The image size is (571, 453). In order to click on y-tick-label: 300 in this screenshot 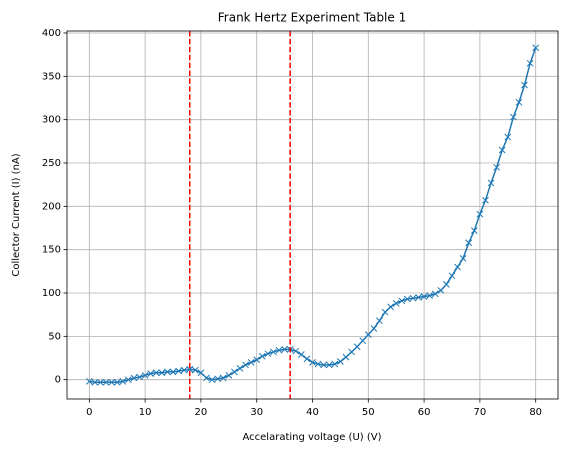, I will do `click(51, 120)`.